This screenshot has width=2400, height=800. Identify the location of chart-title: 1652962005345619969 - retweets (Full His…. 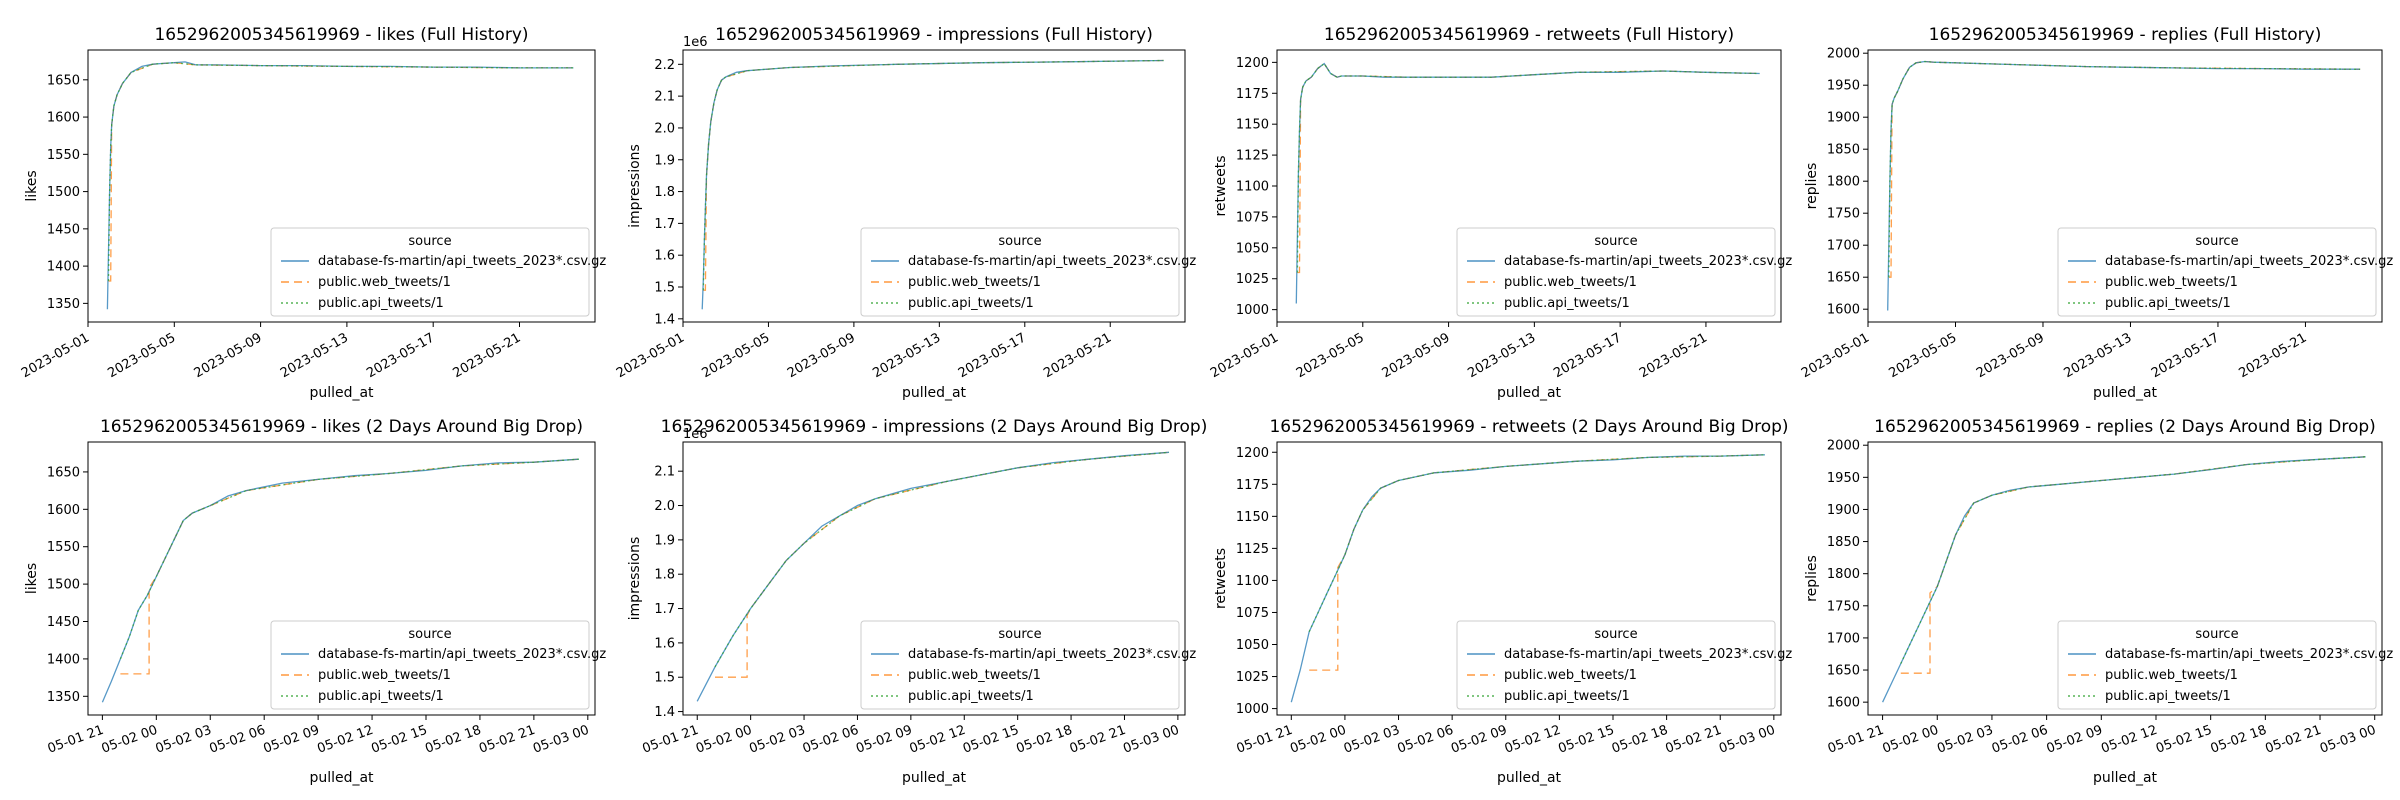
(1529, 35).